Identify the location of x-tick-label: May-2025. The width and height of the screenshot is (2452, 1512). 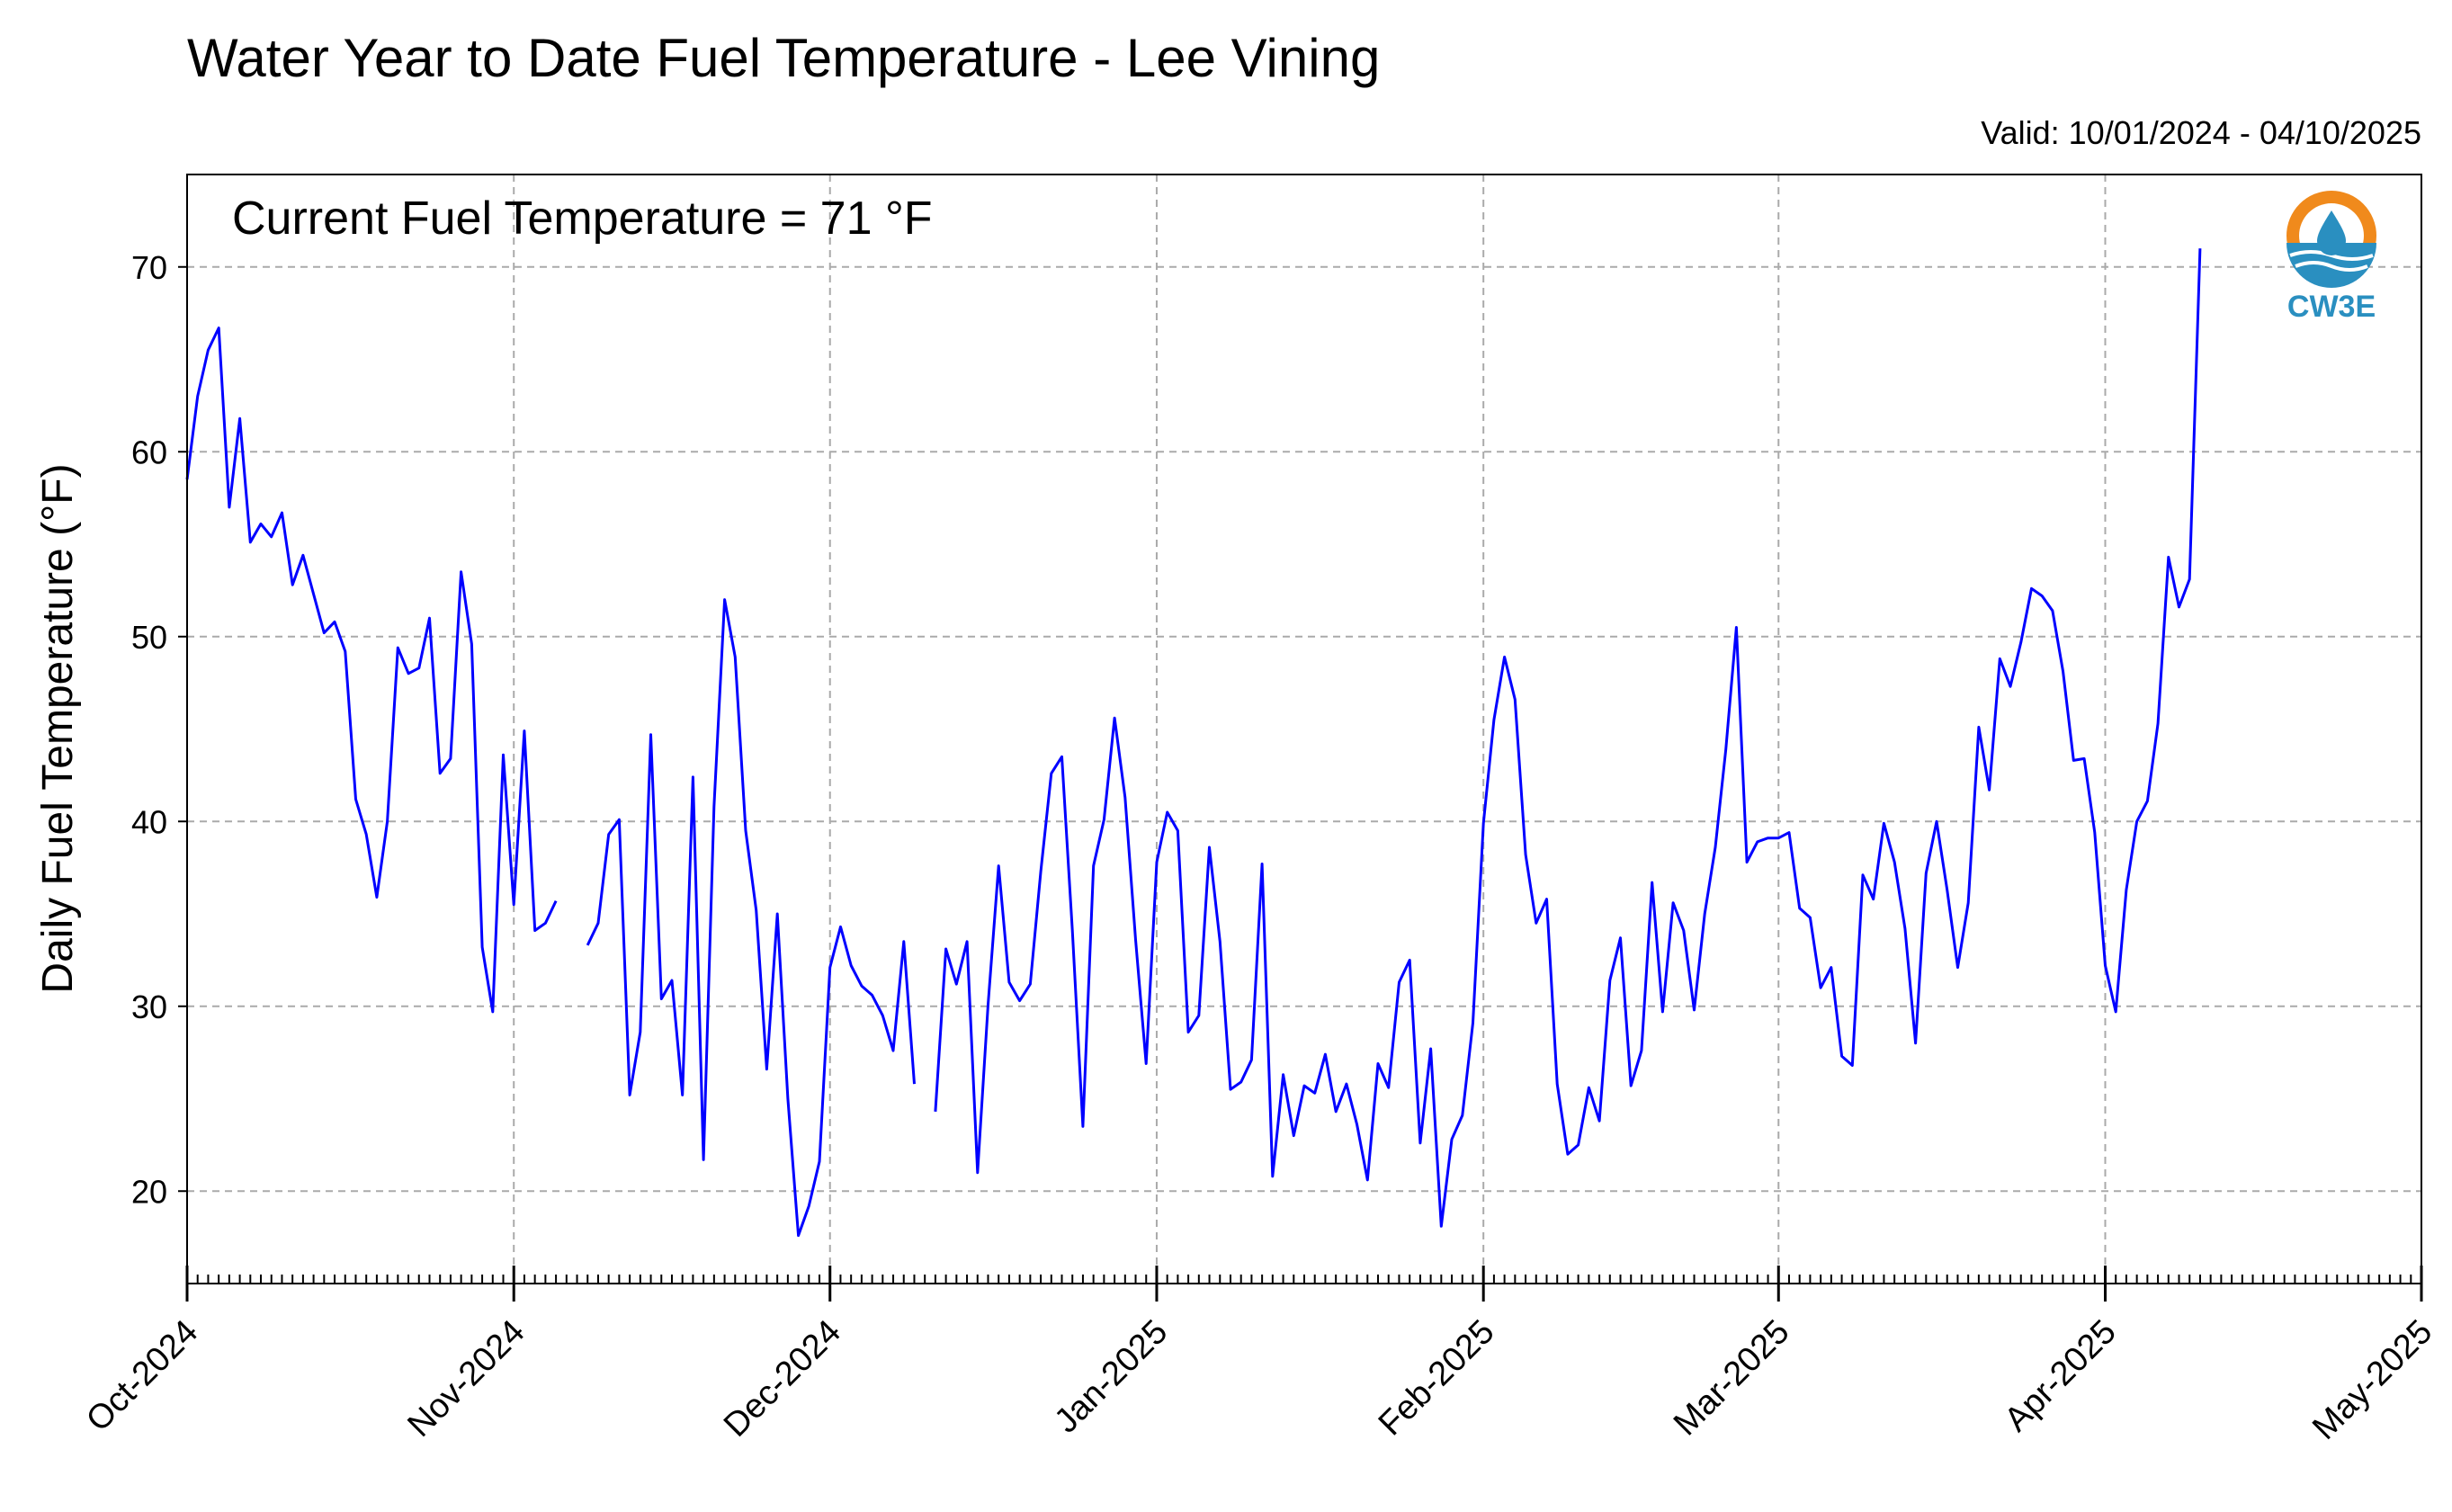
(2372, 1380).